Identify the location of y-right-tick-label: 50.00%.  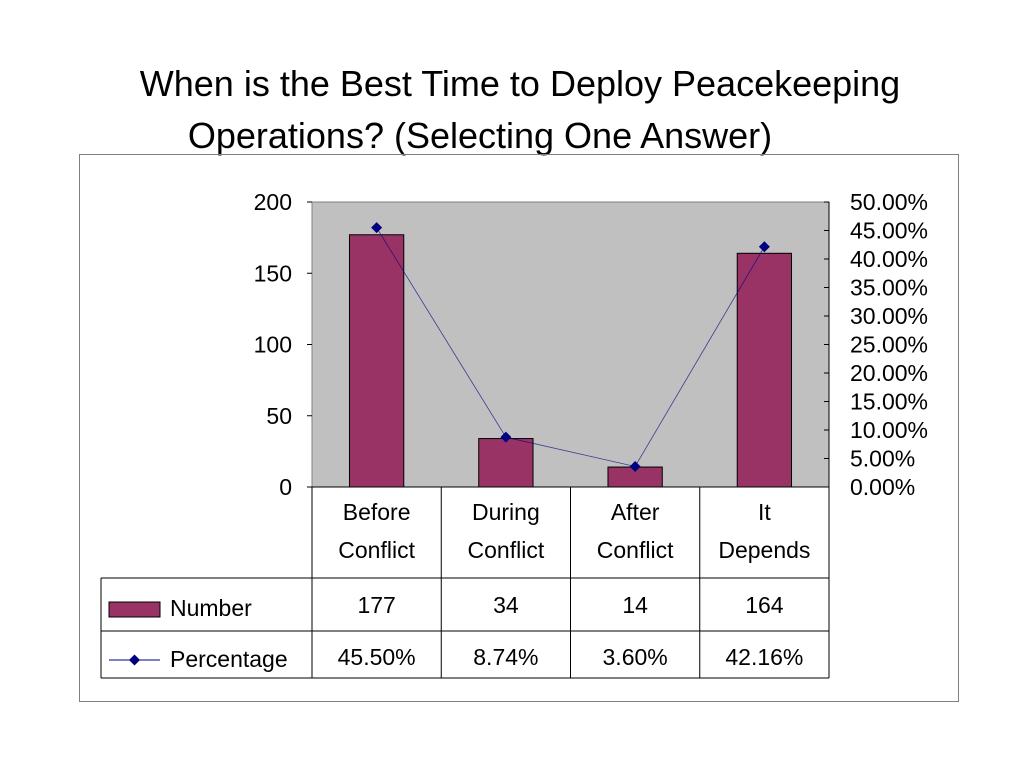
(889, 202).